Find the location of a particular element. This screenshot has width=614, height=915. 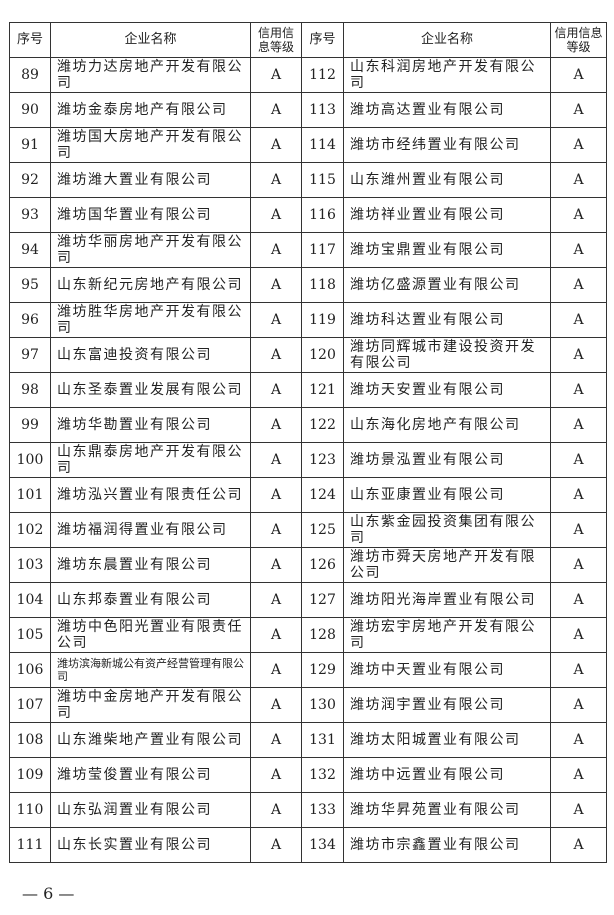

company-name: 山东潍州置业有限公司 is located at coordinates (447, 180).